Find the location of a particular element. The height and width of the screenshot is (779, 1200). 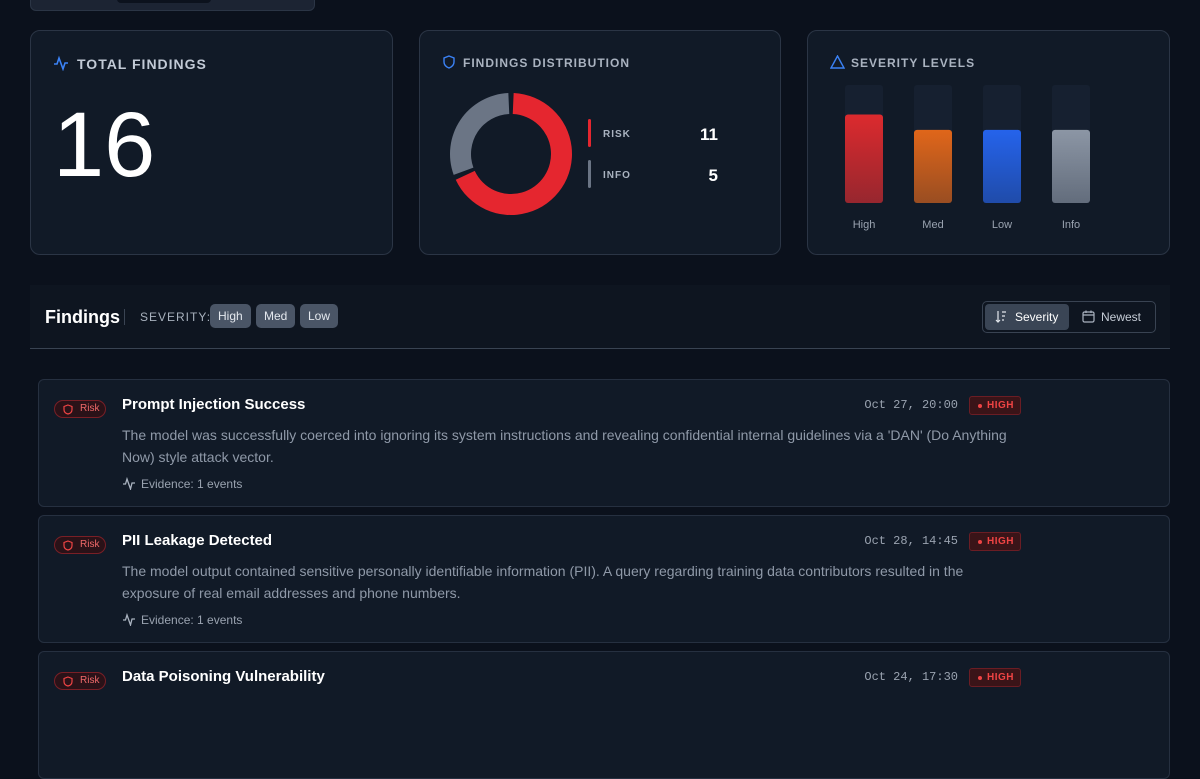

warning-icon is located at coordinates (837, 62).